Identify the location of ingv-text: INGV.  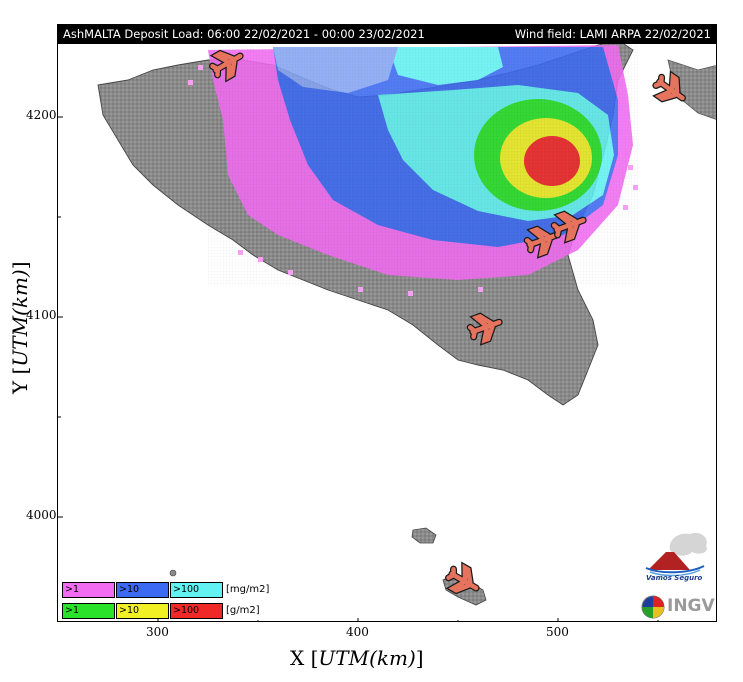
(691, 606).